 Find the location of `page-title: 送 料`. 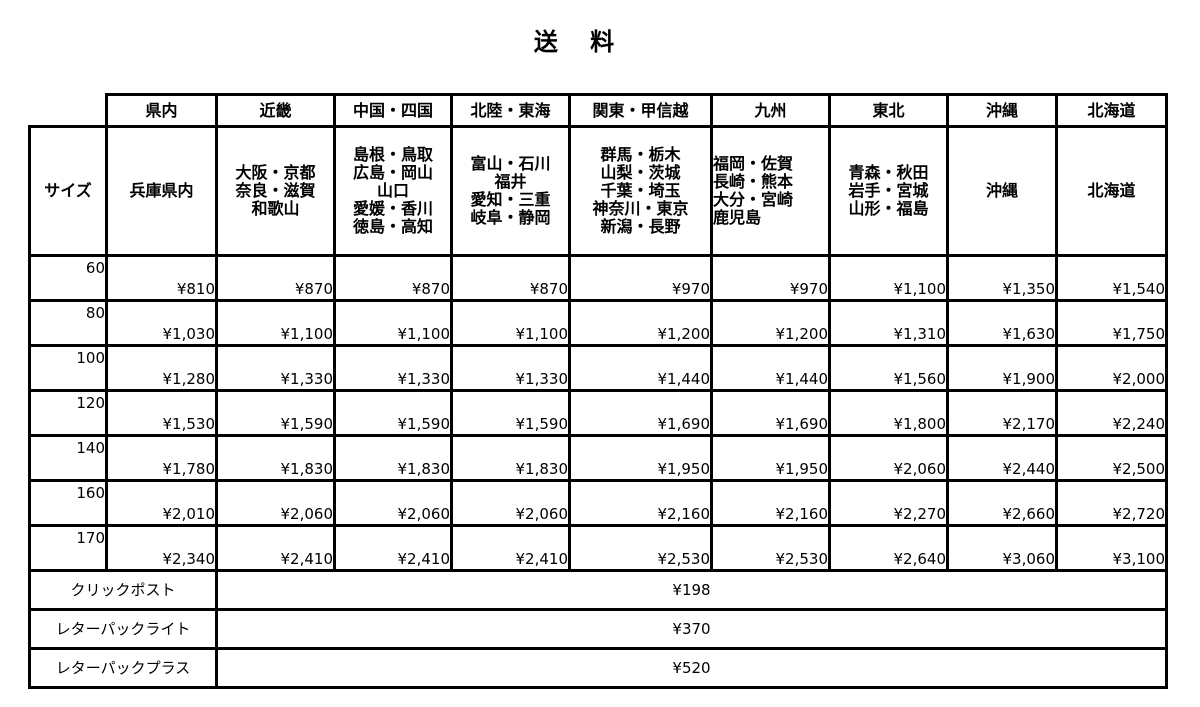

page-title: 送 料 is located at coordinates (580, 42).